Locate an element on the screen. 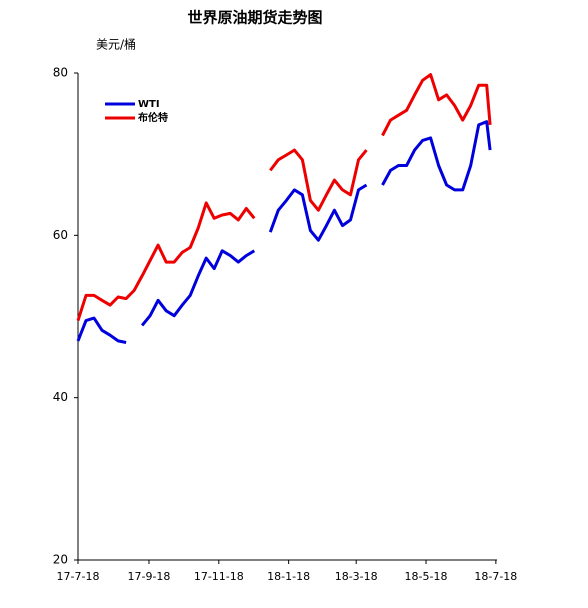 The width and height of the screenshot is (588, 608). x-tick-label: 17-9-18 is located at coordinates (149, 576).